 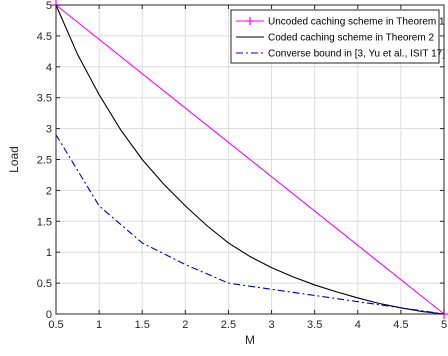 I want to click on legend-box, so click(x=335, y=36).